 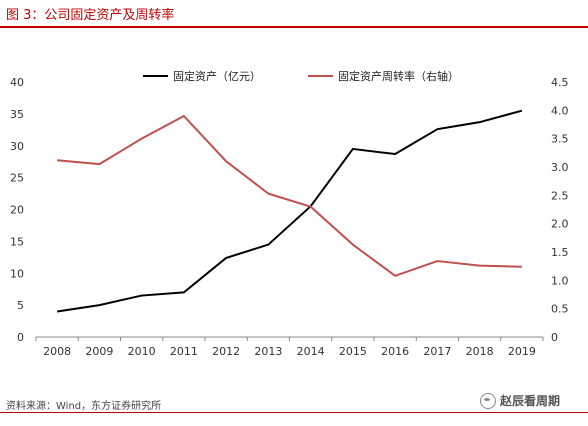 I want to click on brand-name: 赵辰看周期, so click(x=530, y=401).